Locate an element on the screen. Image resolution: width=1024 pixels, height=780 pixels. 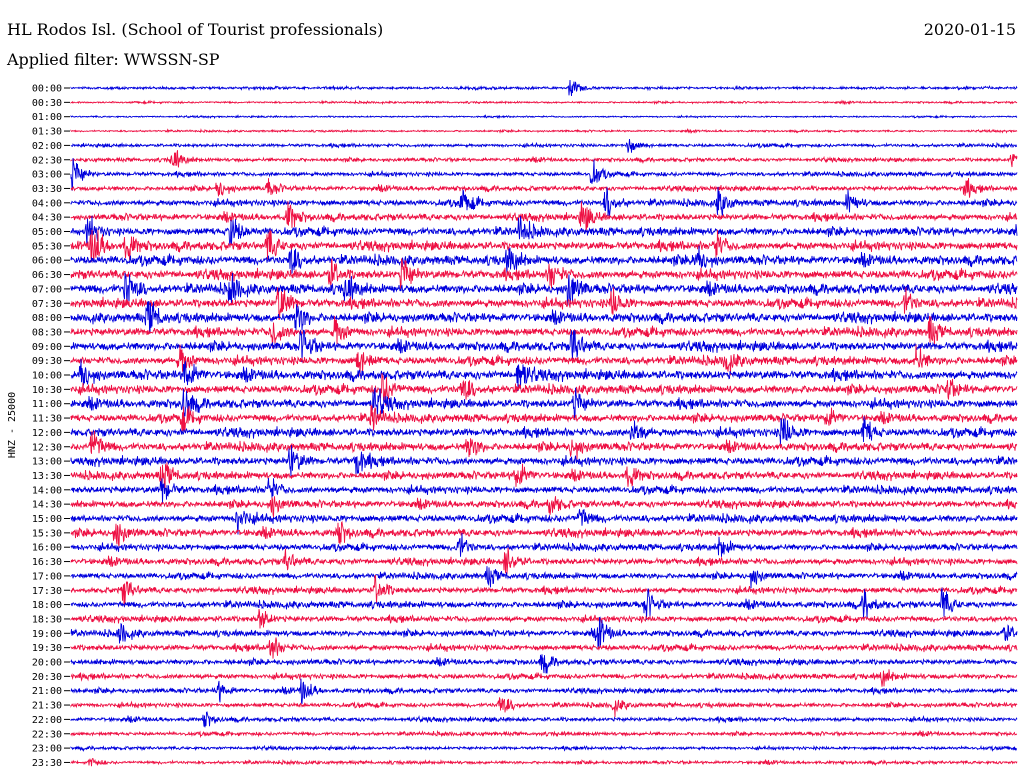
time-tick-label: 08:30 is located at coordinates (47, 332).